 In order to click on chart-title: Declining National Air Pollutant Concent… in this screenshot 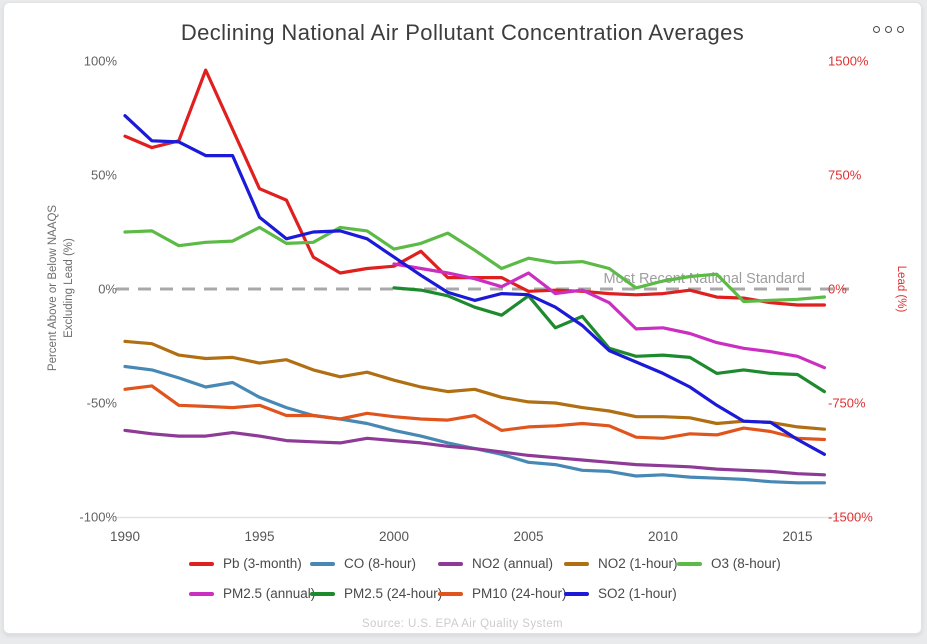, I will do `click(462, 32)`.